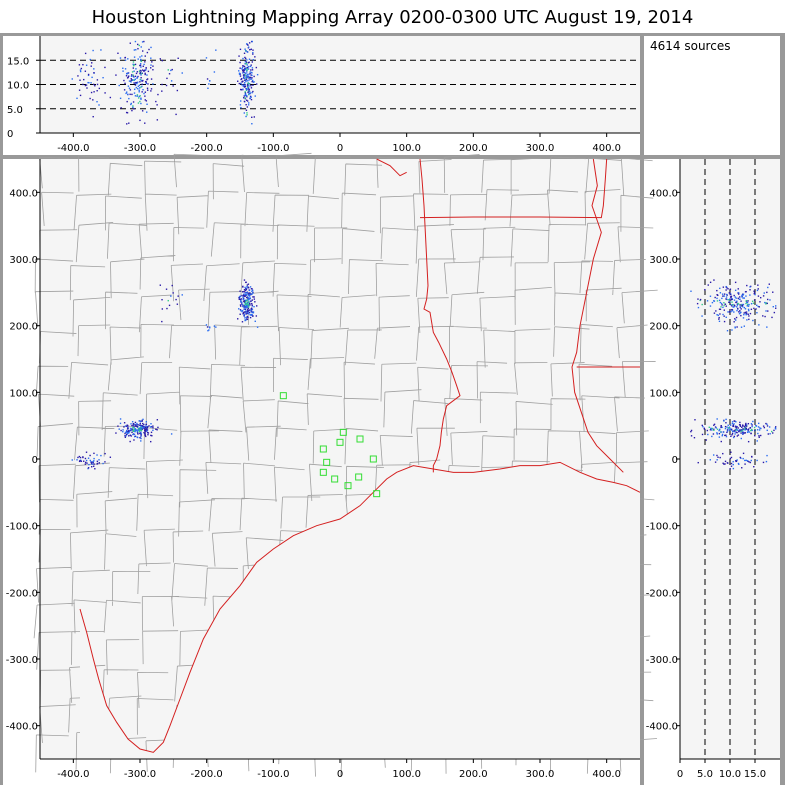 The height and width of the screenshot is (785, 785). What do you see at coordinates (10, 134) in the screenshot?
I see `alt-vs-x-y-tick-label: 0` at bounding box center [10, 134].